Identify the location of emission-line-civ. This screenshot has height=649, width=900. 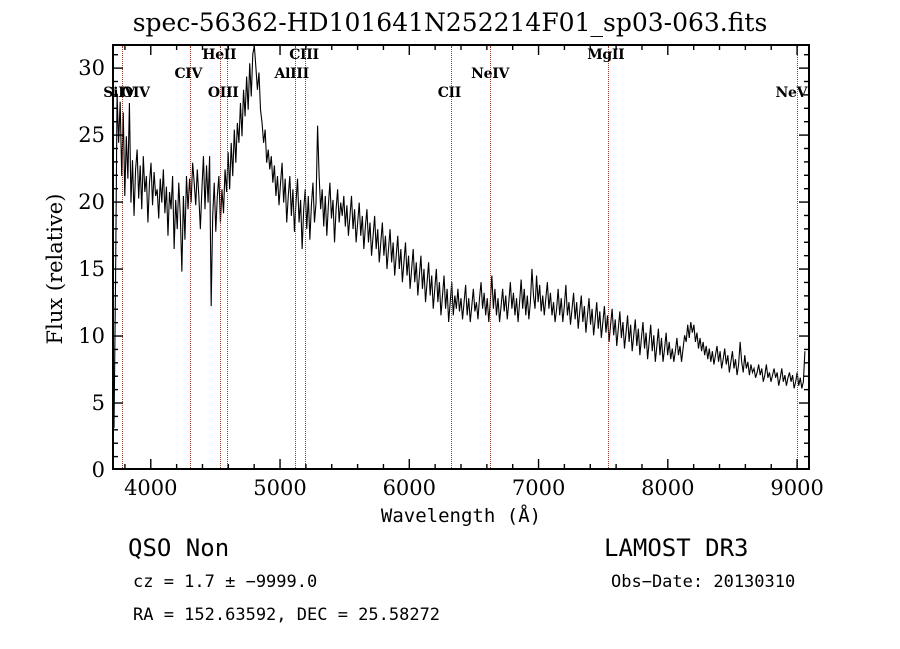
(191, 257).